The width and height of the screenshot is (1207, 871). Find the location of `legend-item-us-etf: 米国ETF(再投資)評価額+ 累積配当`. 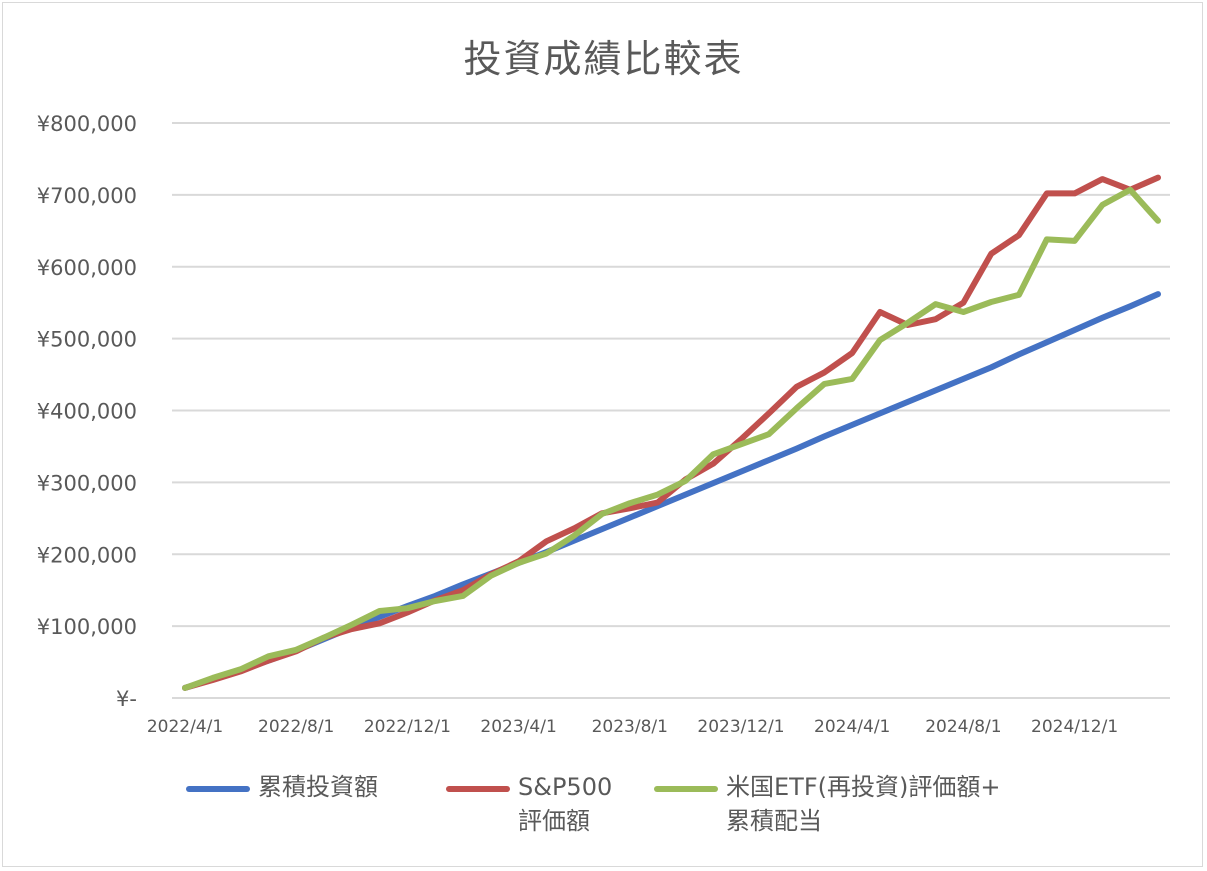

legend-item-us-etf: 米国ETF(再投資)評価額+ 累積配当 is located at coordinates (827, 804).